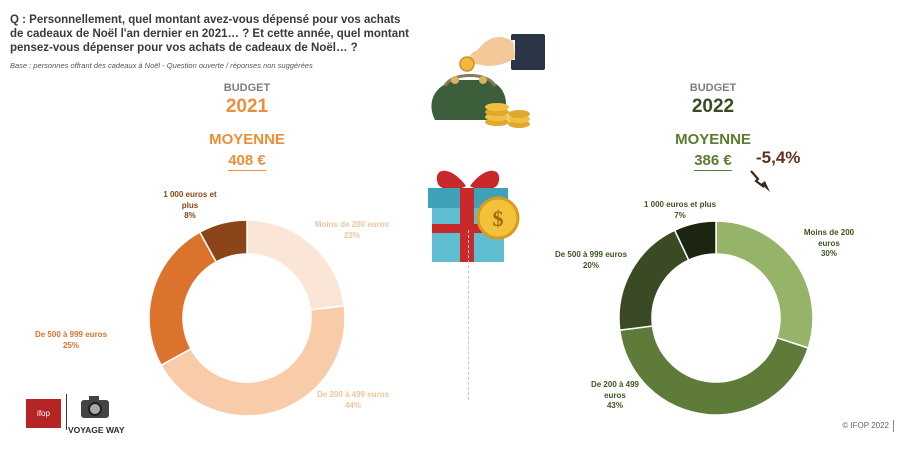  What do you see at coordinates (468, 315) in the screenshot?
I see `vertical-divider` at bounding box center [468, 315].